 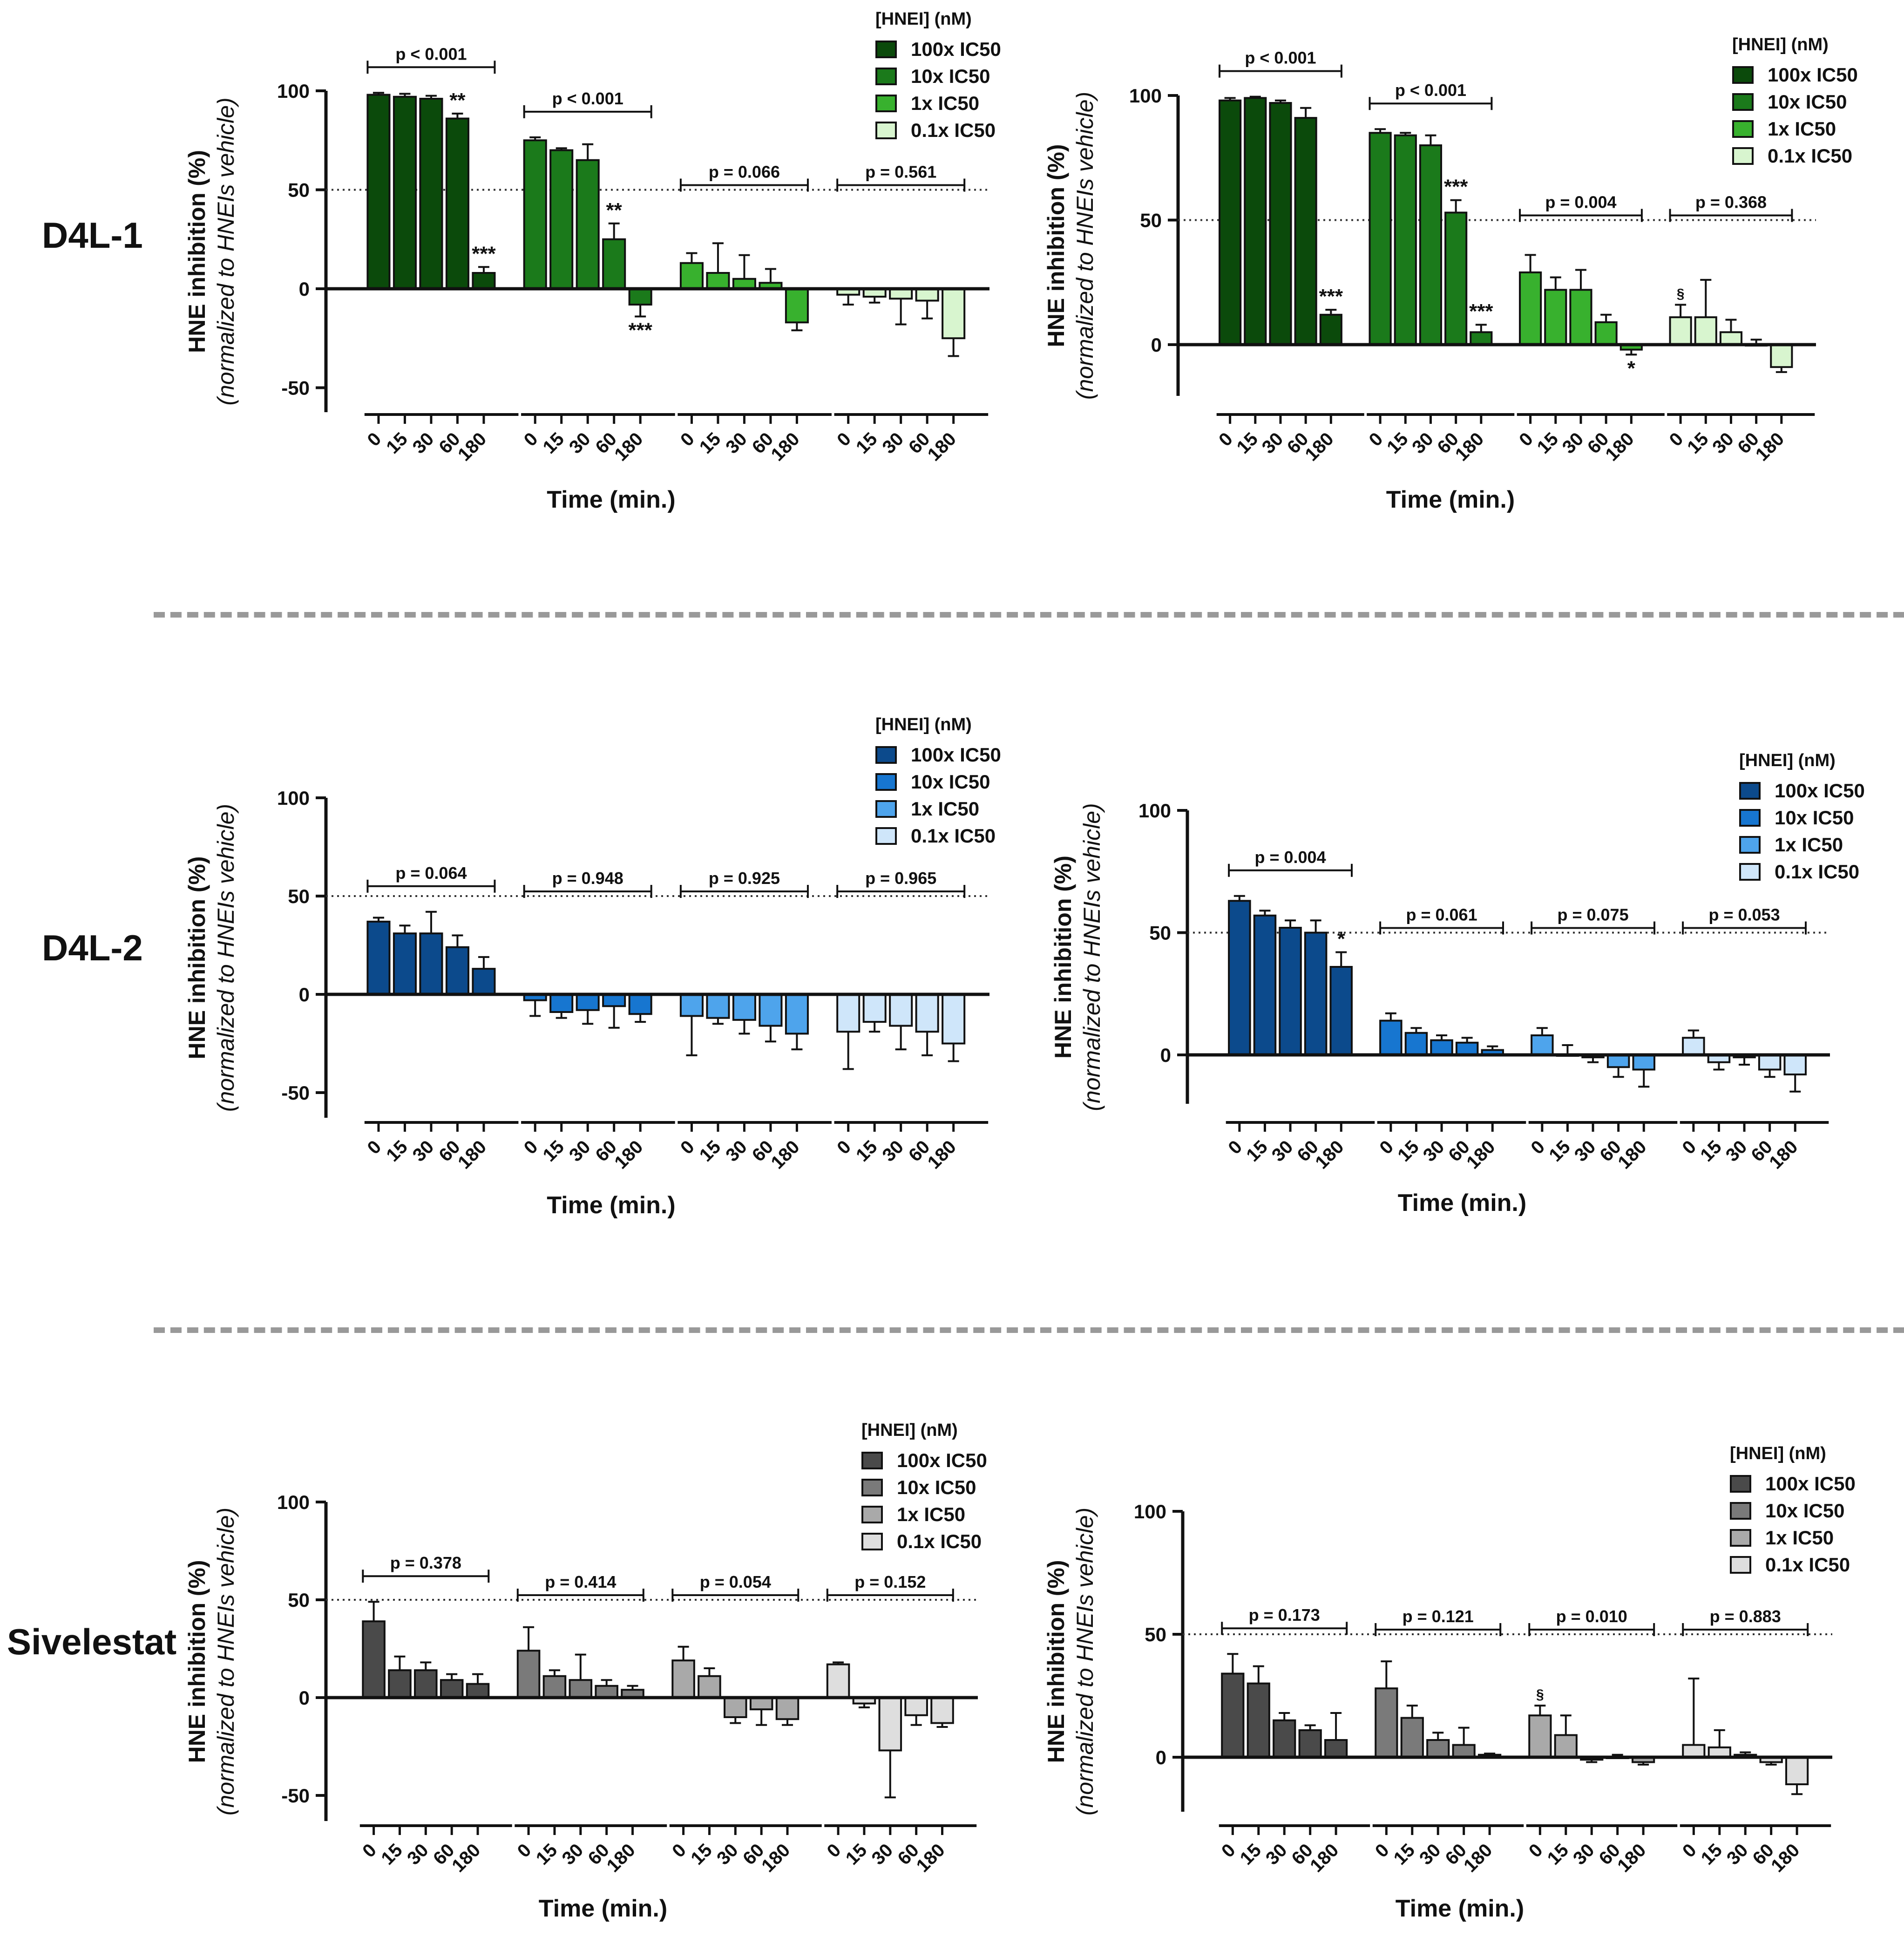 What do you see at coordinates (615, 210) in the screenshot?
I see `significance-mark: **` at bounding box center [615, 210].